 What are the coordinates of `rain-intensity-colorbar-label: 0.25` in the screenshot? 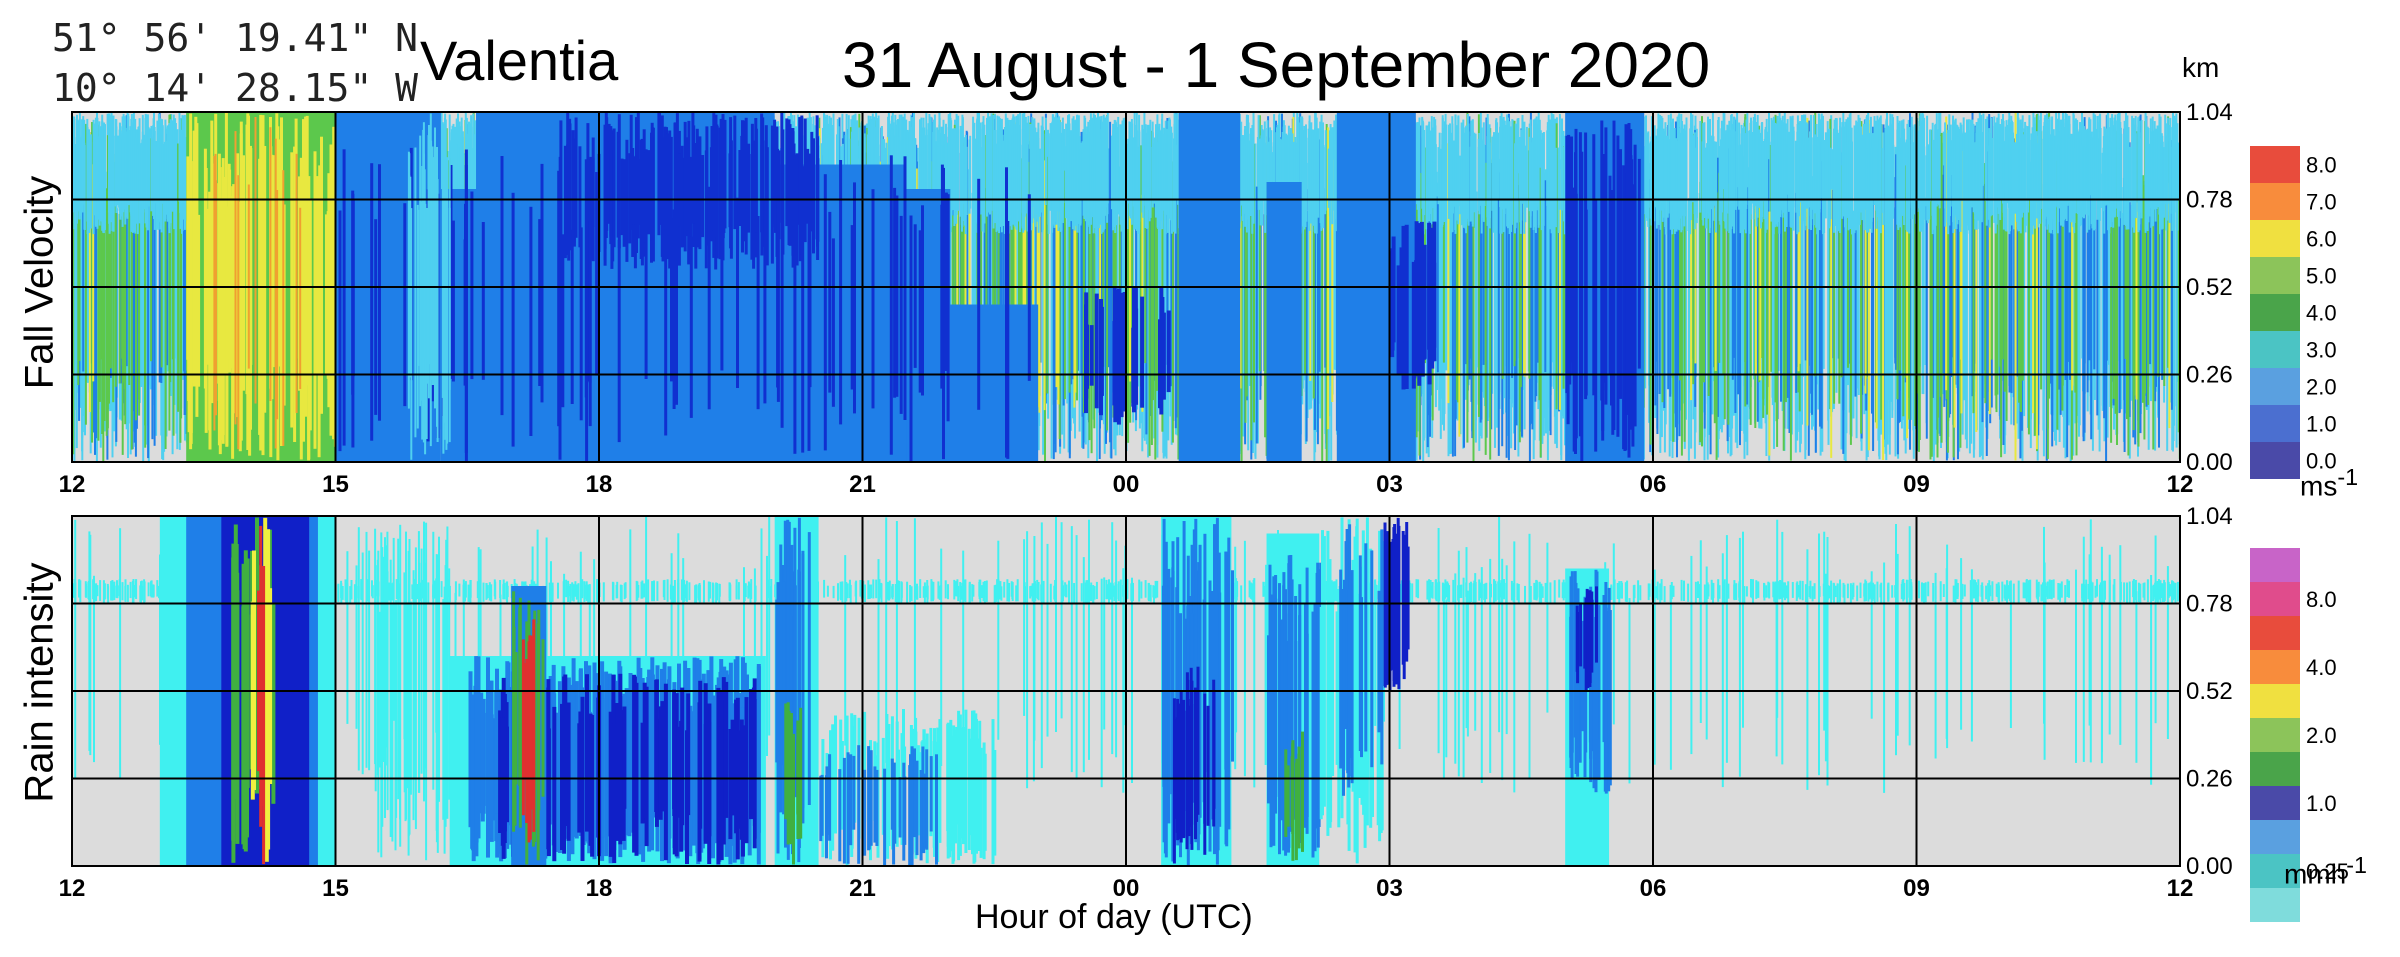 It's located at (2327, 871).